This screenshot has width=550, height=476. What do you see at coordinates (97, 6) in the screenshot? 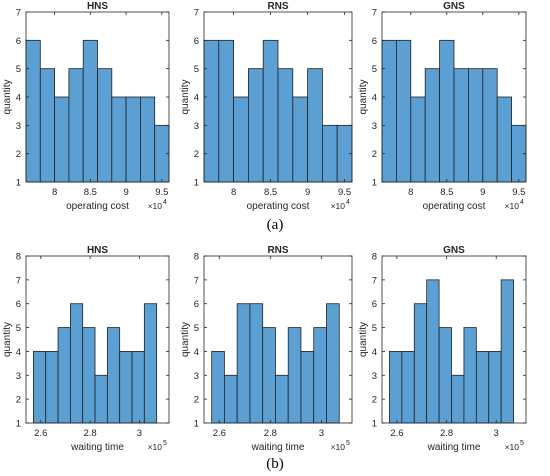
I see `chart-title: HNS` at bounding box center [97, 6].